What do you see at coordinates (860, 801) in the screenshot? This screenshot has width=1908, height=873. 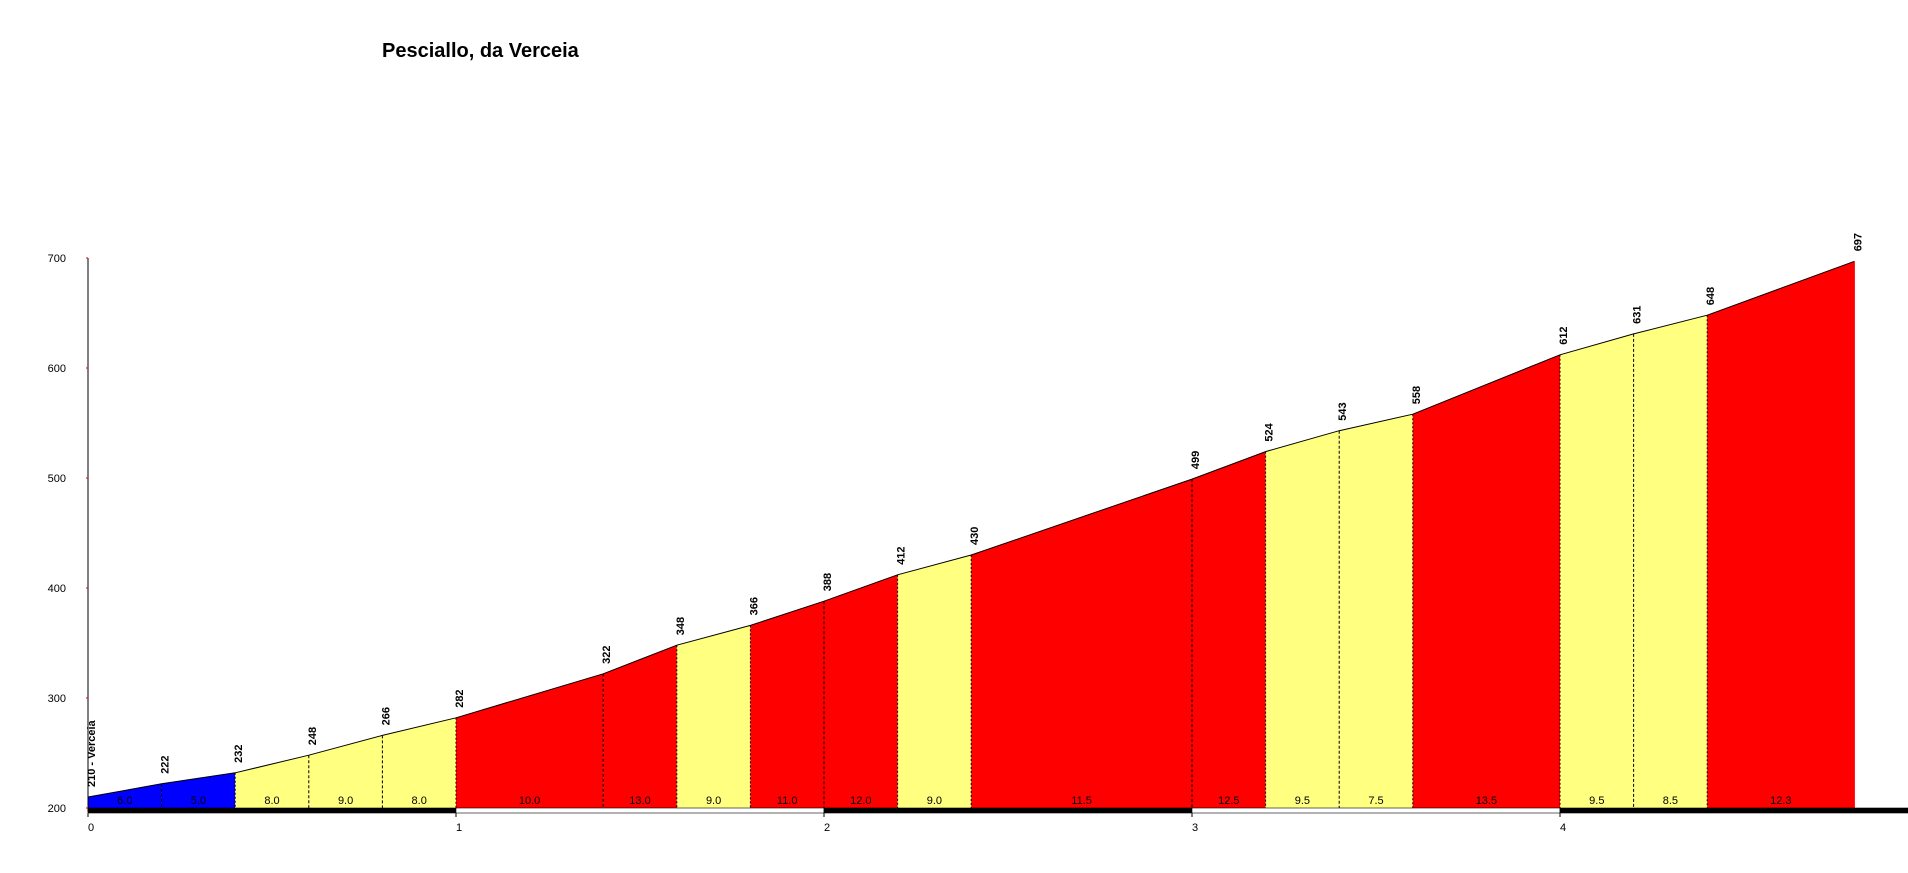 I see `gradient-label: 12.0` at bounding box center [860, 801].